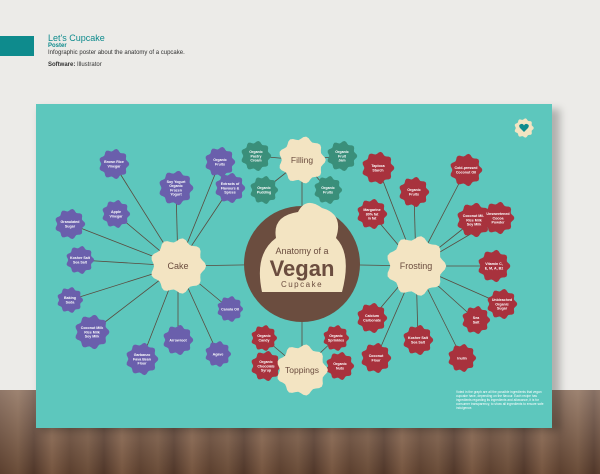 This screenshot has width=600, height=474. What do you see at coordinates (92, 328) in the screenshot?
I see `cake-ingredient-label-line: Coconut Milk` at bounding box center [92, 328].